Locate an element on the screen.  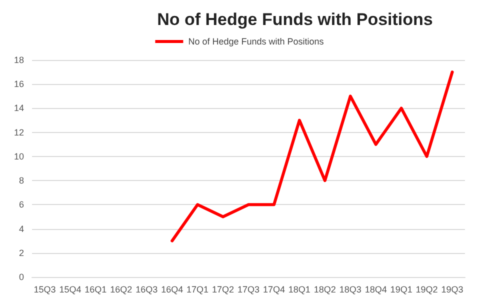
legend-label: No of Hedge Funds with Positions is located at coordinates (256, 41).